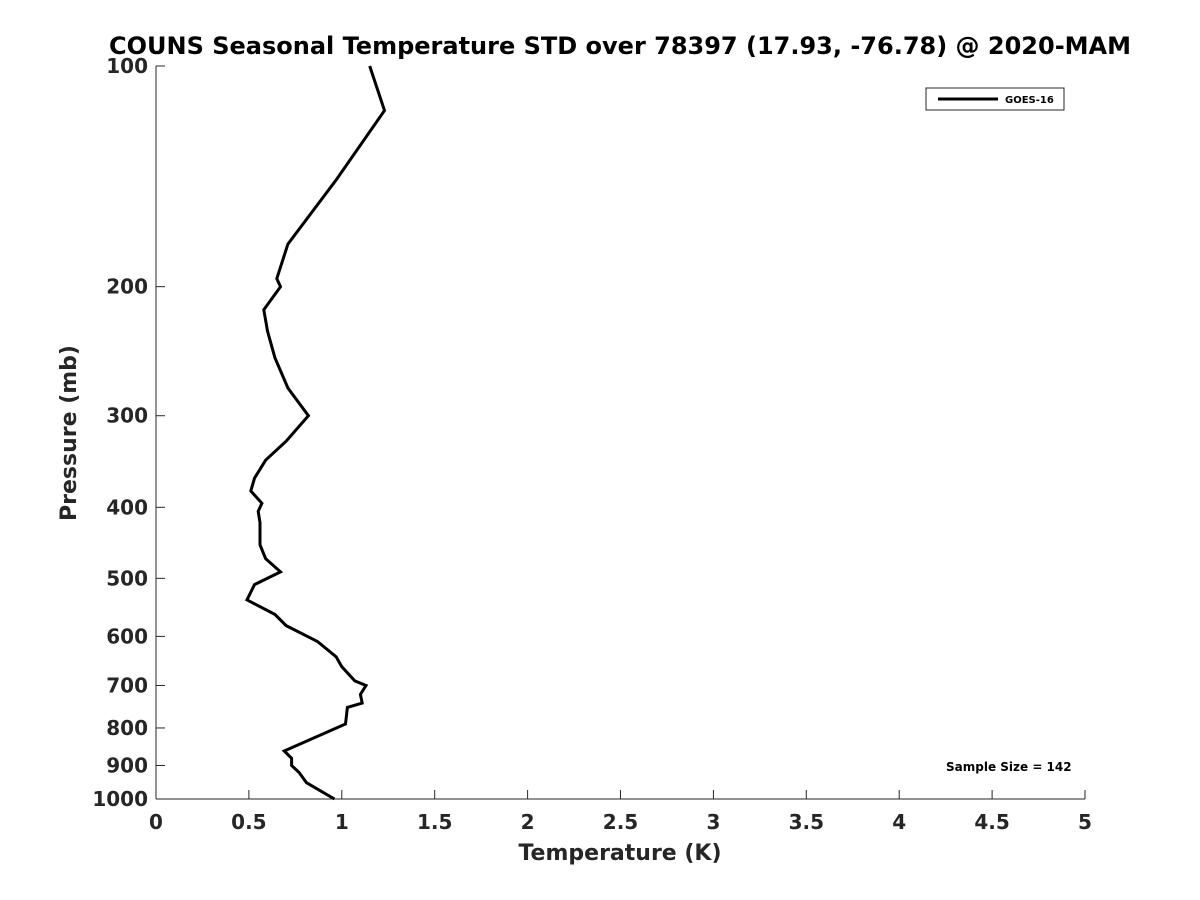 The image size is (1200, 900). Describe the element at coordinates (806, 822) in the screenshot. I see `x-tick-label: 3.5` at that location.